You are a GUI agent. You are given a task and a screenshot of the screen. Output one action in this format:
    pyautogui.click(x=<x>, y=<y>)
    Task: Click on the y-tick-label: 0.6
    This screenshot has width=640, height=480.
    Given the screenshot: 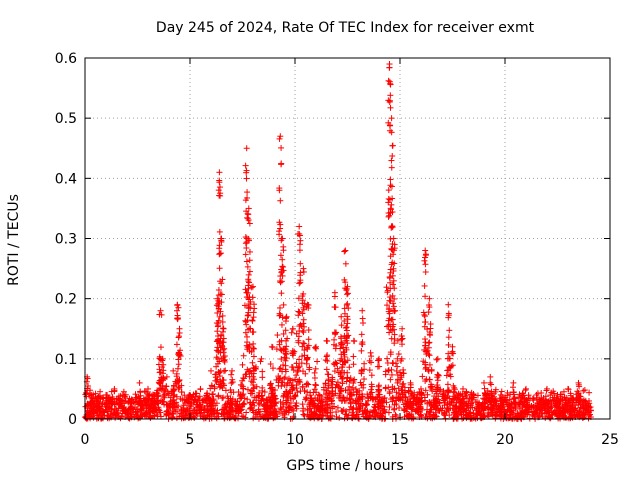 What is the action you would take?
    pyautogui.click(x=66, y=59)
    